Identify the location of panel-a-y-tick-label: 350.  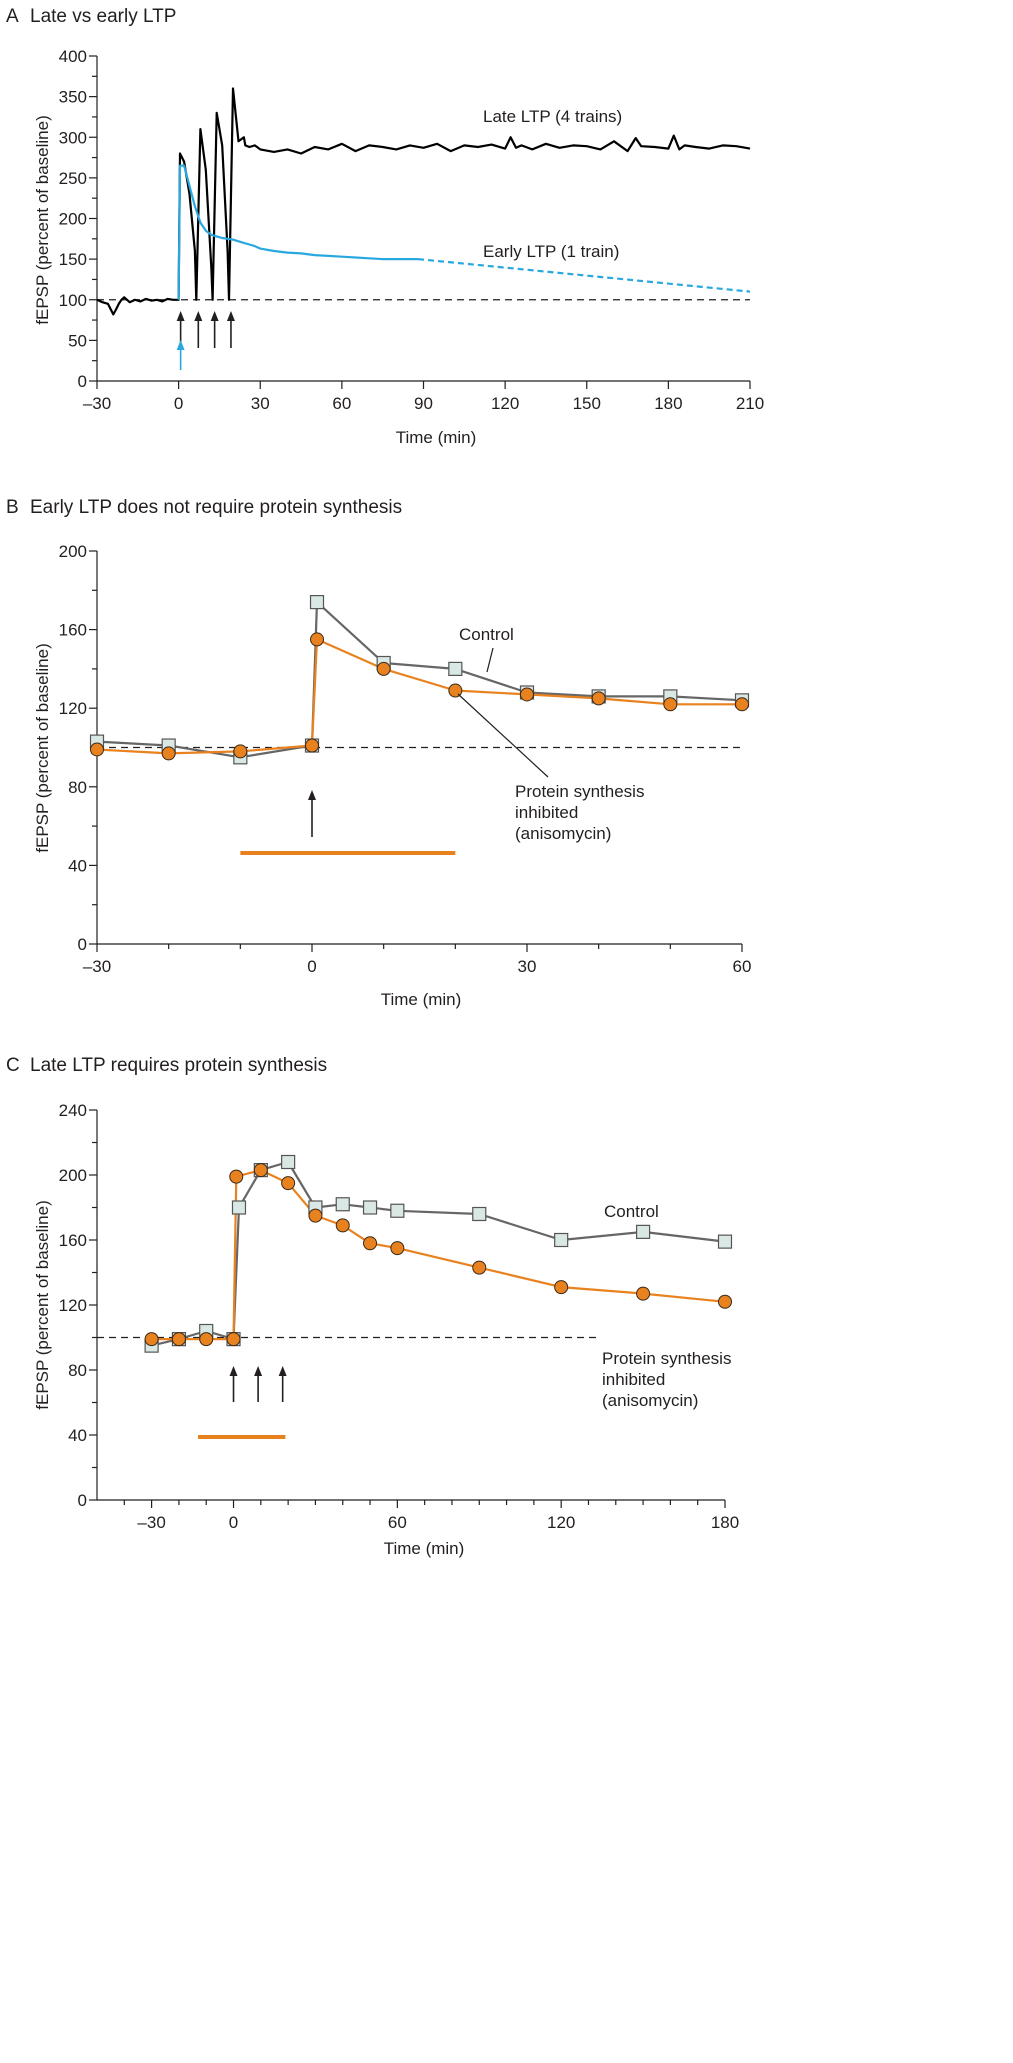
(73, 97).